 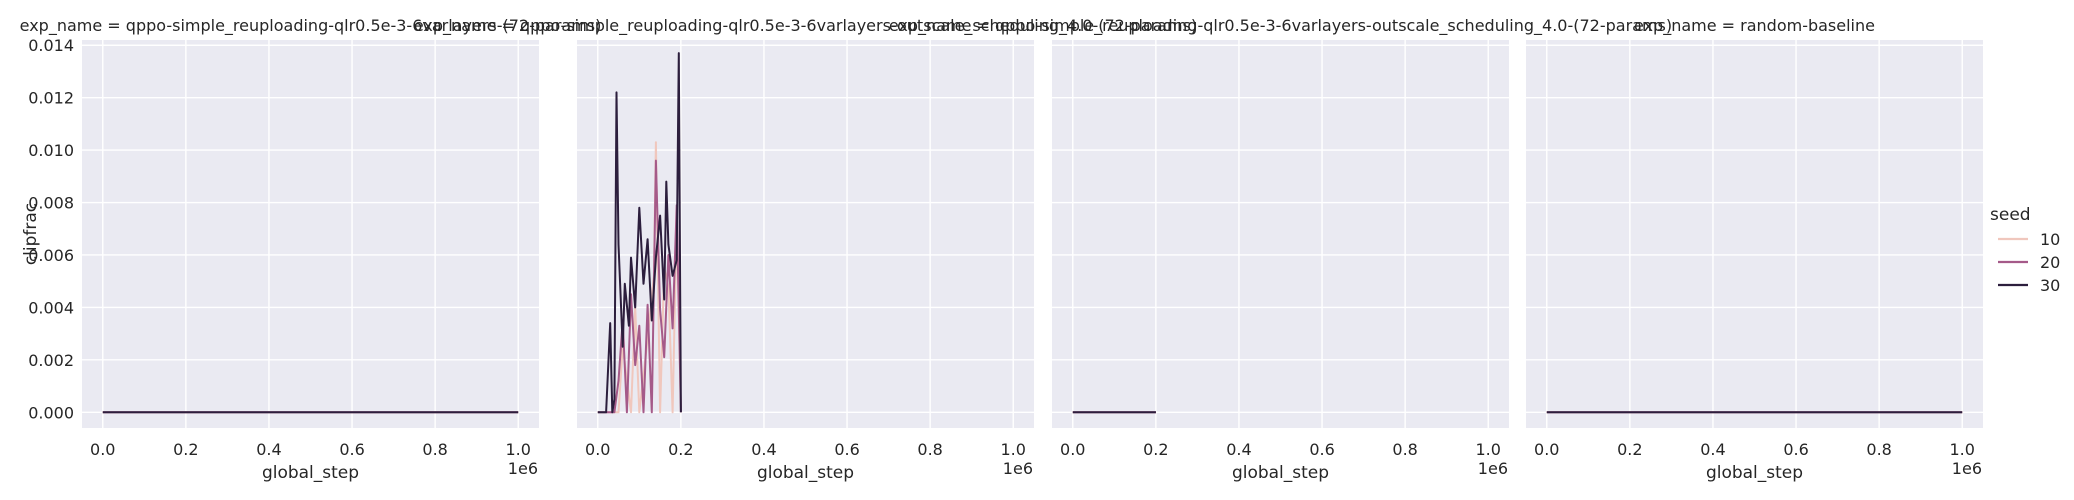 I want to click on legend: seed 10 20 30, so click(x=2025, y=250).